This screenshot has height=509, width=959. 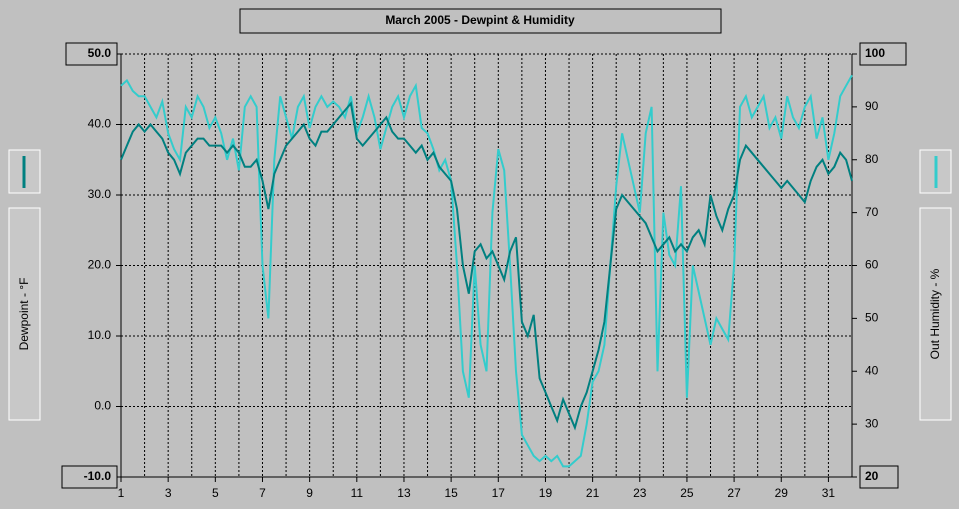 I want to click on x-tick-label: 9, so click(x=309, y=493).